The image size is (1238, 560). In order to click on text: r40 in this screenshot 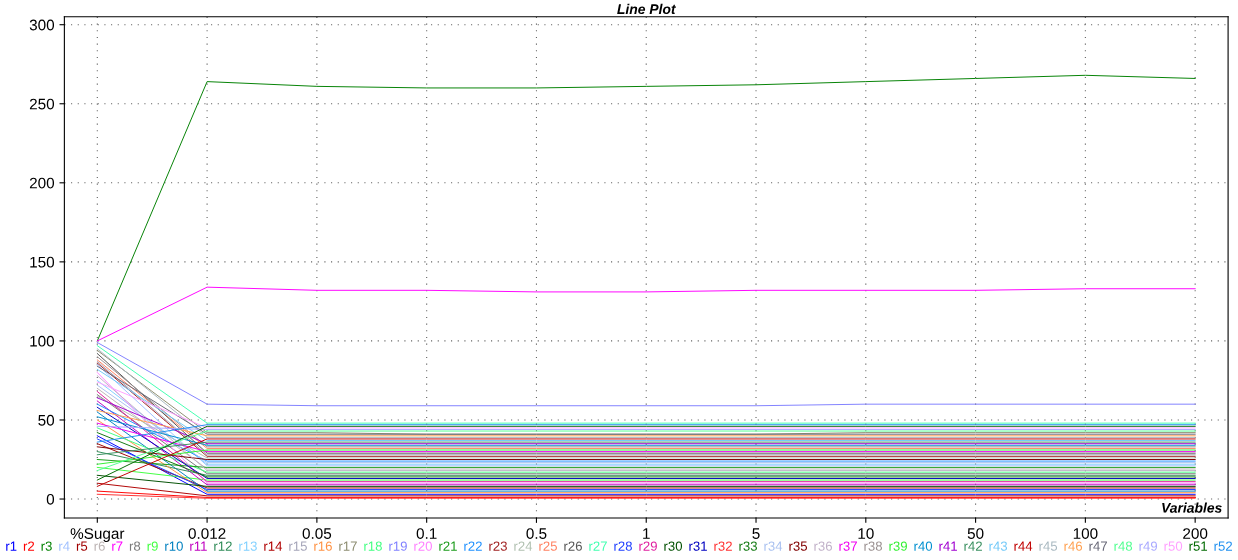, I will do `click(923, 546)`.